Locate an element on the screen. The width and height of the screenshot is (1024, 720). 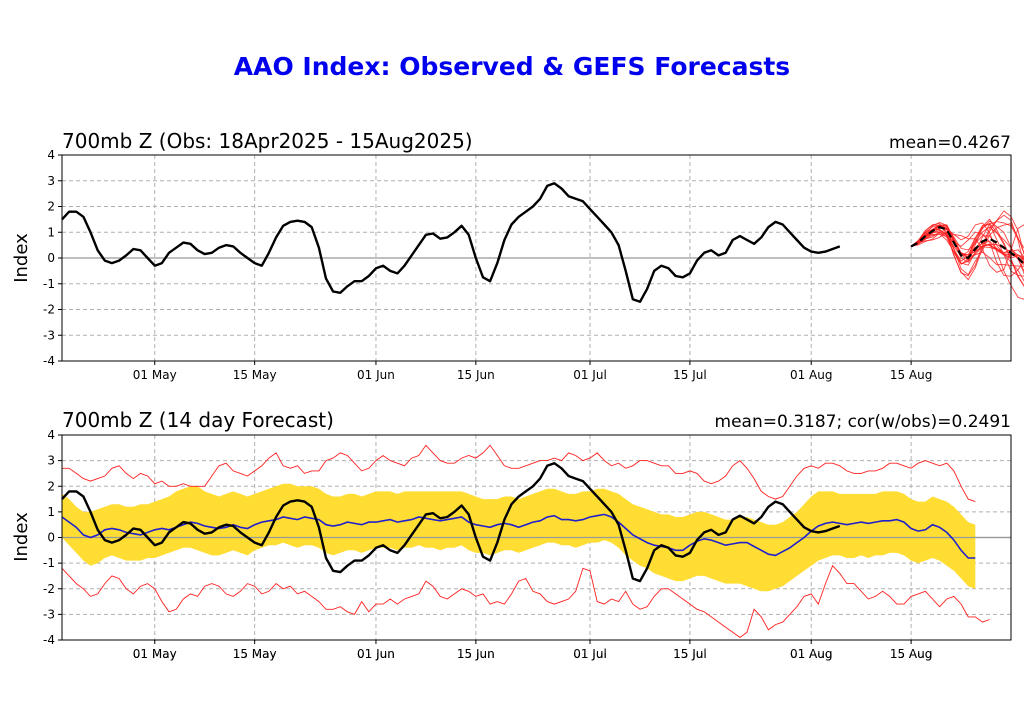
bottom-mask is located at coordinates (536, 647).